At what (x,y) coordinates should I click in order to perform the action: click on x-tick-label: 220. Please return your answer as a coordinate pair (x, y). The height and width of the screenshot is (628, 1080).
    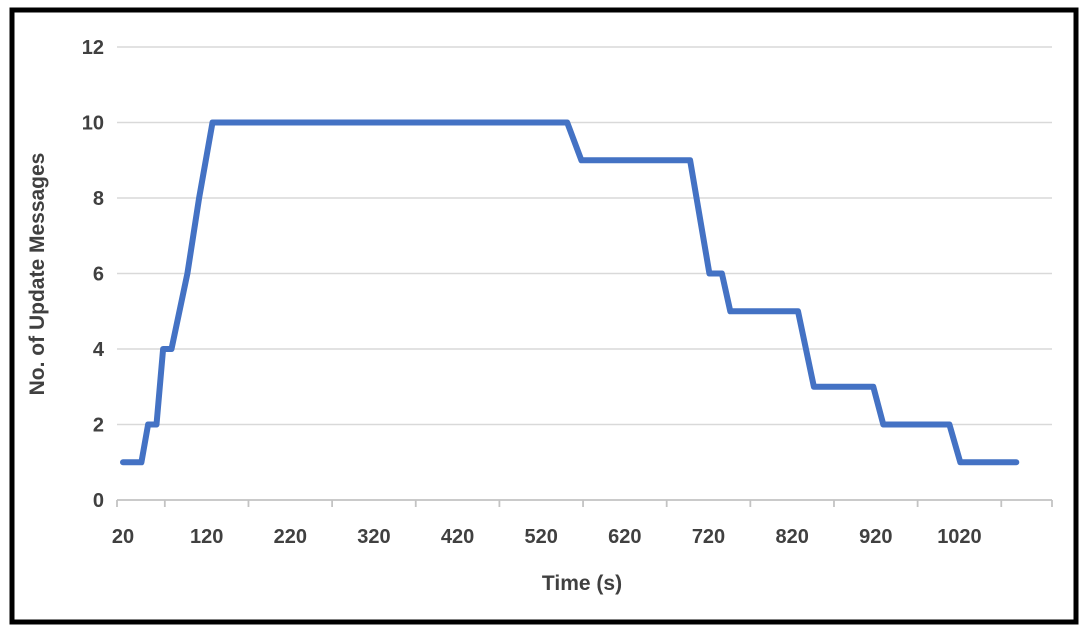
    Looking at the image, I should click on (290, 537).